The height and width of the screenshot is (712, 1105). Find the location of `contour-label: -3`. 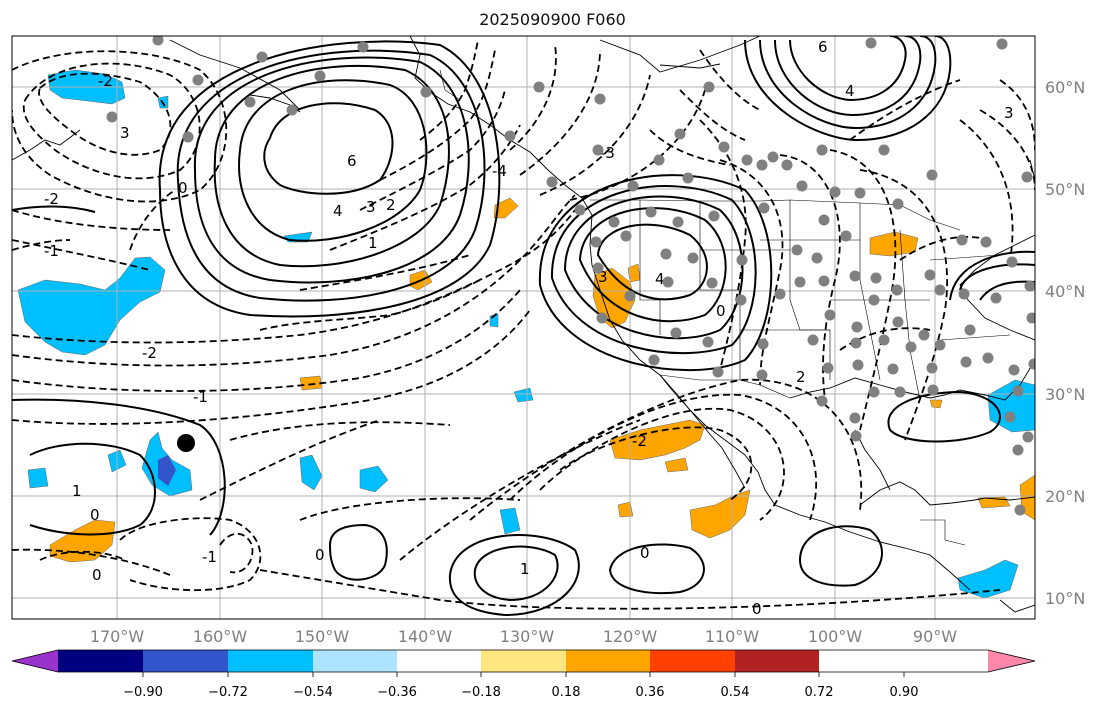

contour-label: -3 is located at coordinates (607, 153).